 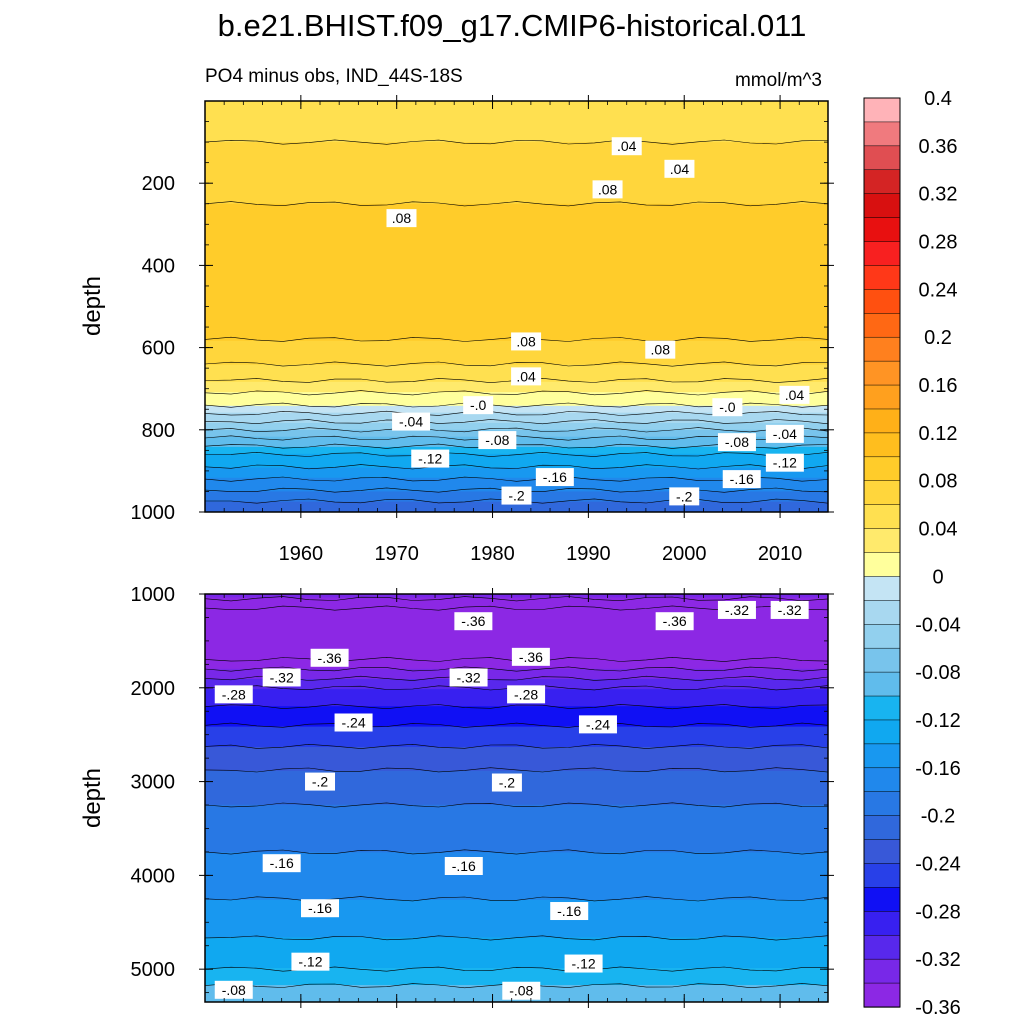 I want to click on top-panel-left-label: PO4 minus obs, IND_44S-18S, so click(x=334, y=76).